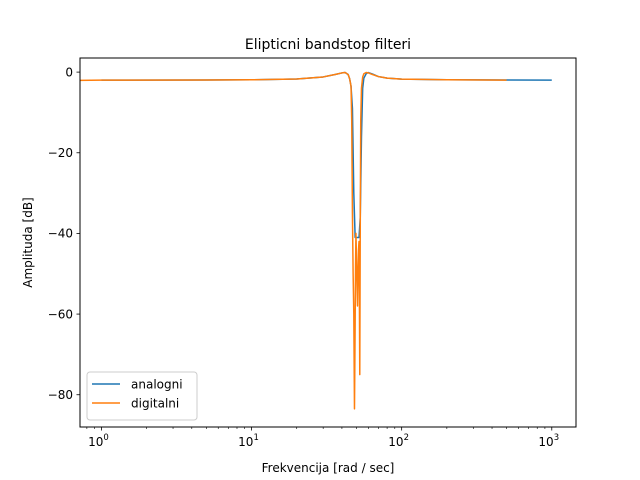  Describe the element at coordinates (60, 153) in the screenshot. I see `y-tick-label: −20` at that location.